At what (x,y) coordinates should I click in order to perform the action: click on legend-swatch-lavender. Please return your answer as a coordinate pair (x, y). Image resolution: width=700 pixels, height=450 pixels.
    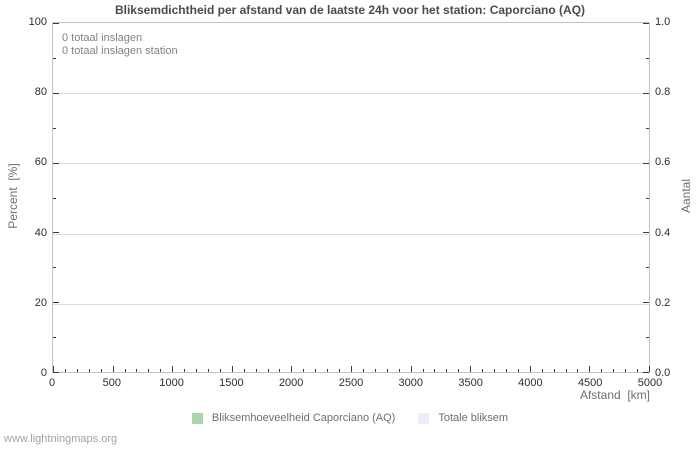
    Looking at the image, I should click on (424, 418).